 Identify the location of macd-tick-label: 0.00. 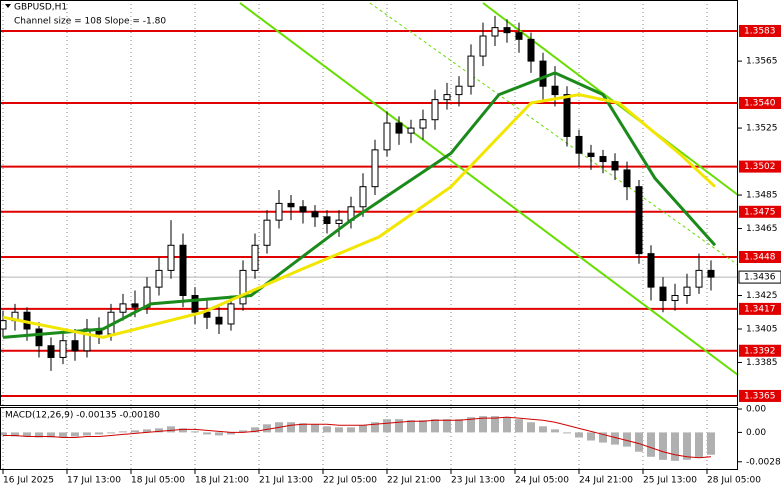
(756, 433).